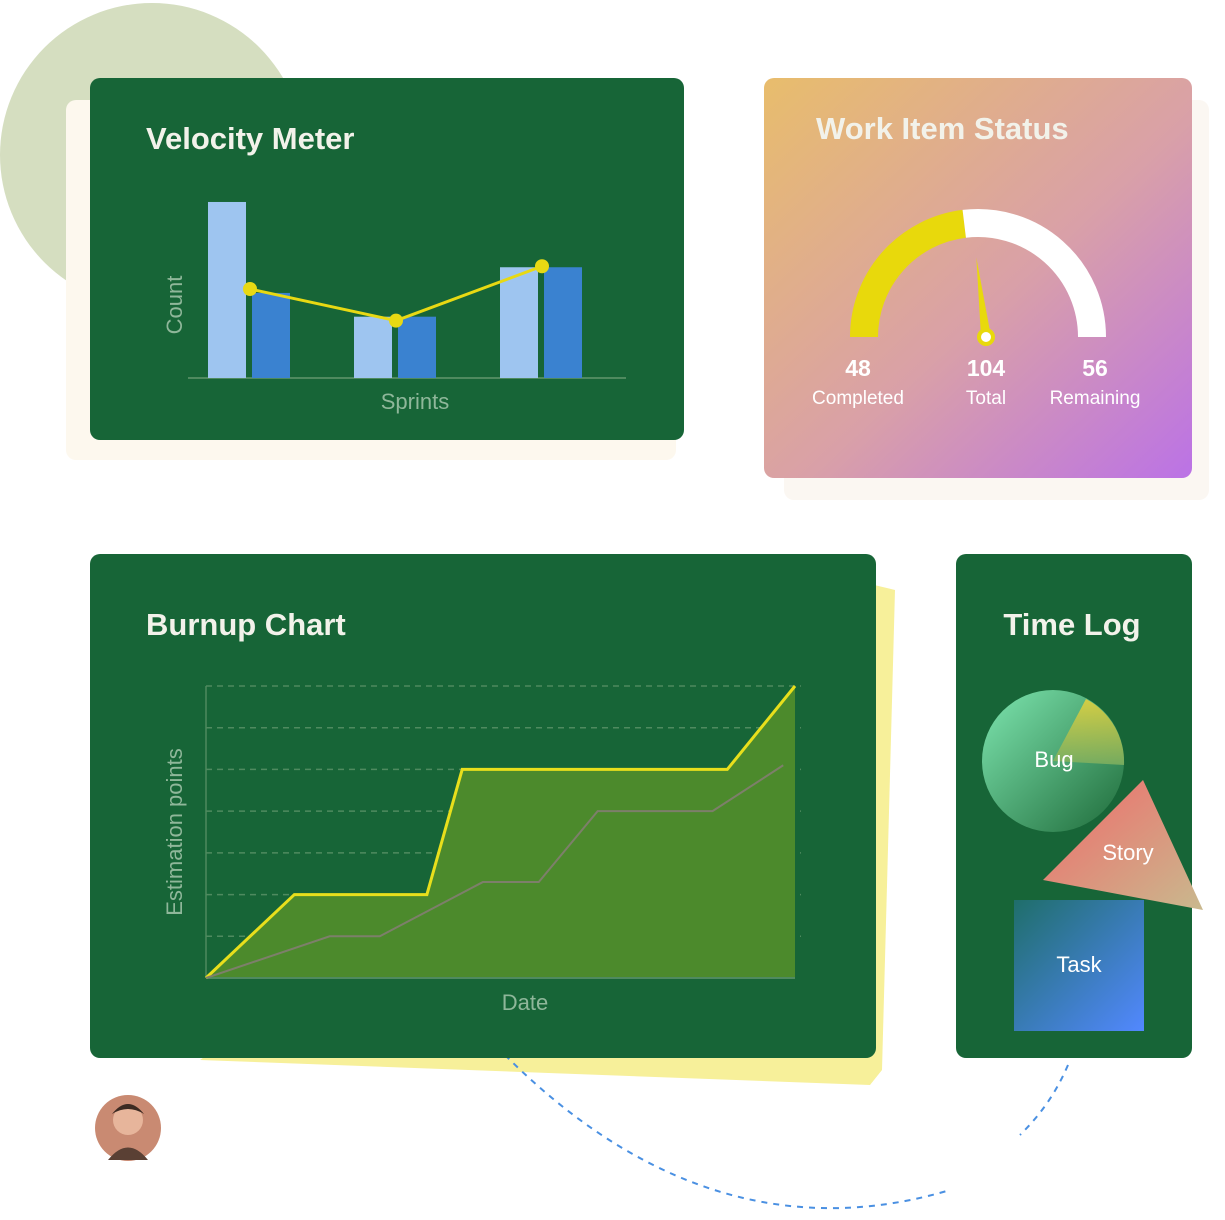 This screenshot has width=1225, height=1220. What do you see at coordinates (250, 138) in the screenshot?
I see `chart-title: Velocity Meter` at bounding box center [250, 138].